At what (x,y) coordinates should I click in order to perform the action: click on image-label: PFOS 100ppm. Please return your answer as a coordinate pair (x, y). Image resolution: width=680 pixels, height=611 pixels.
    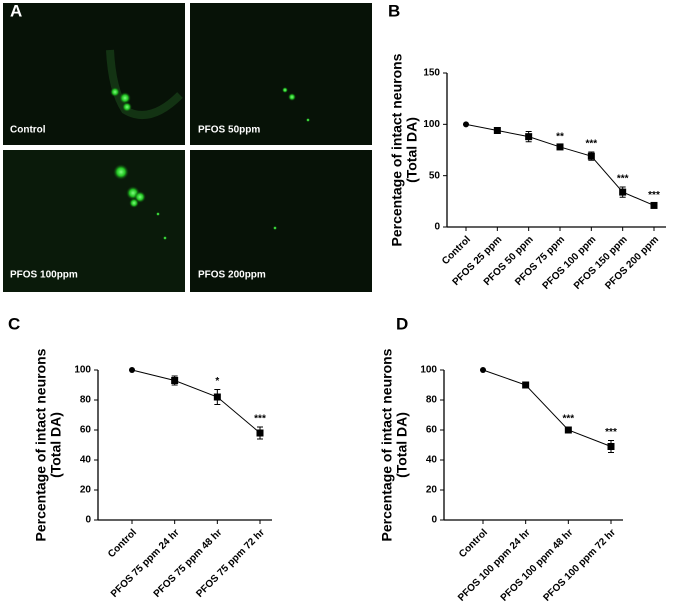
    Looking at the image, I should click on (44, 275).